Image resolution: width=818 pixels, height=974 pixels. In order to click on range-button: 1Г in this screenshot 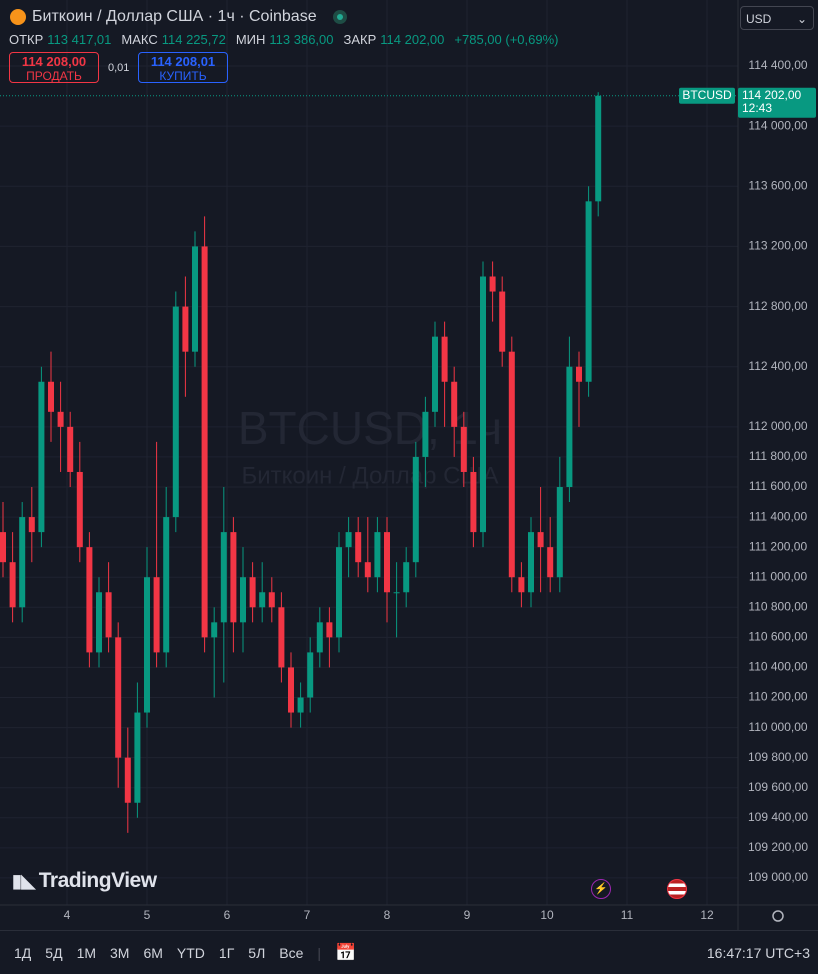, I will do `click(226, 952)`.